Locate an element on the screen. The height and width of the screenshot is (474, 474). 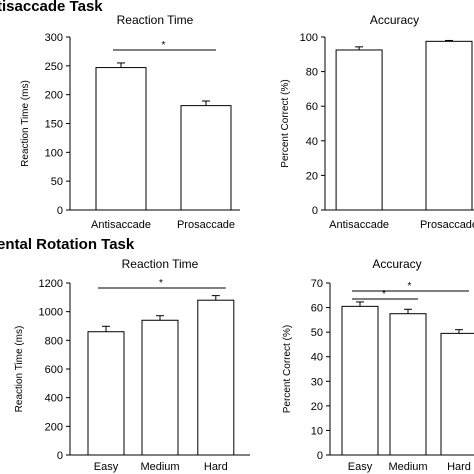
y-tick-label: 1000 is located at coordinates (51, 313).